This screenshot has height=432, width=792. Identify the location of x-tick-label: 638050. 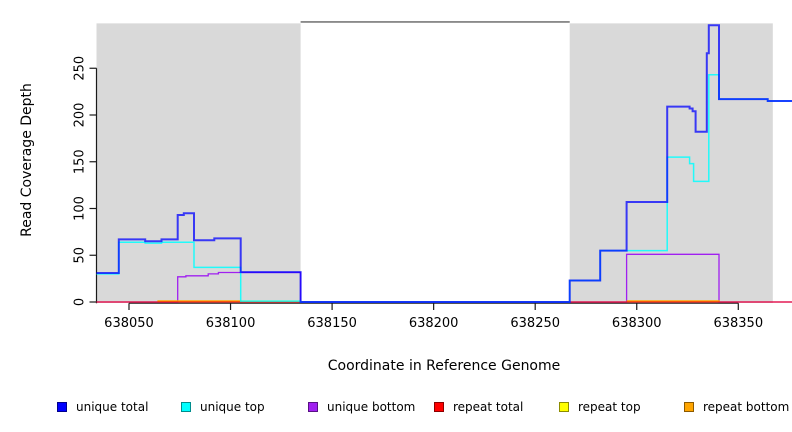
(129, 323).